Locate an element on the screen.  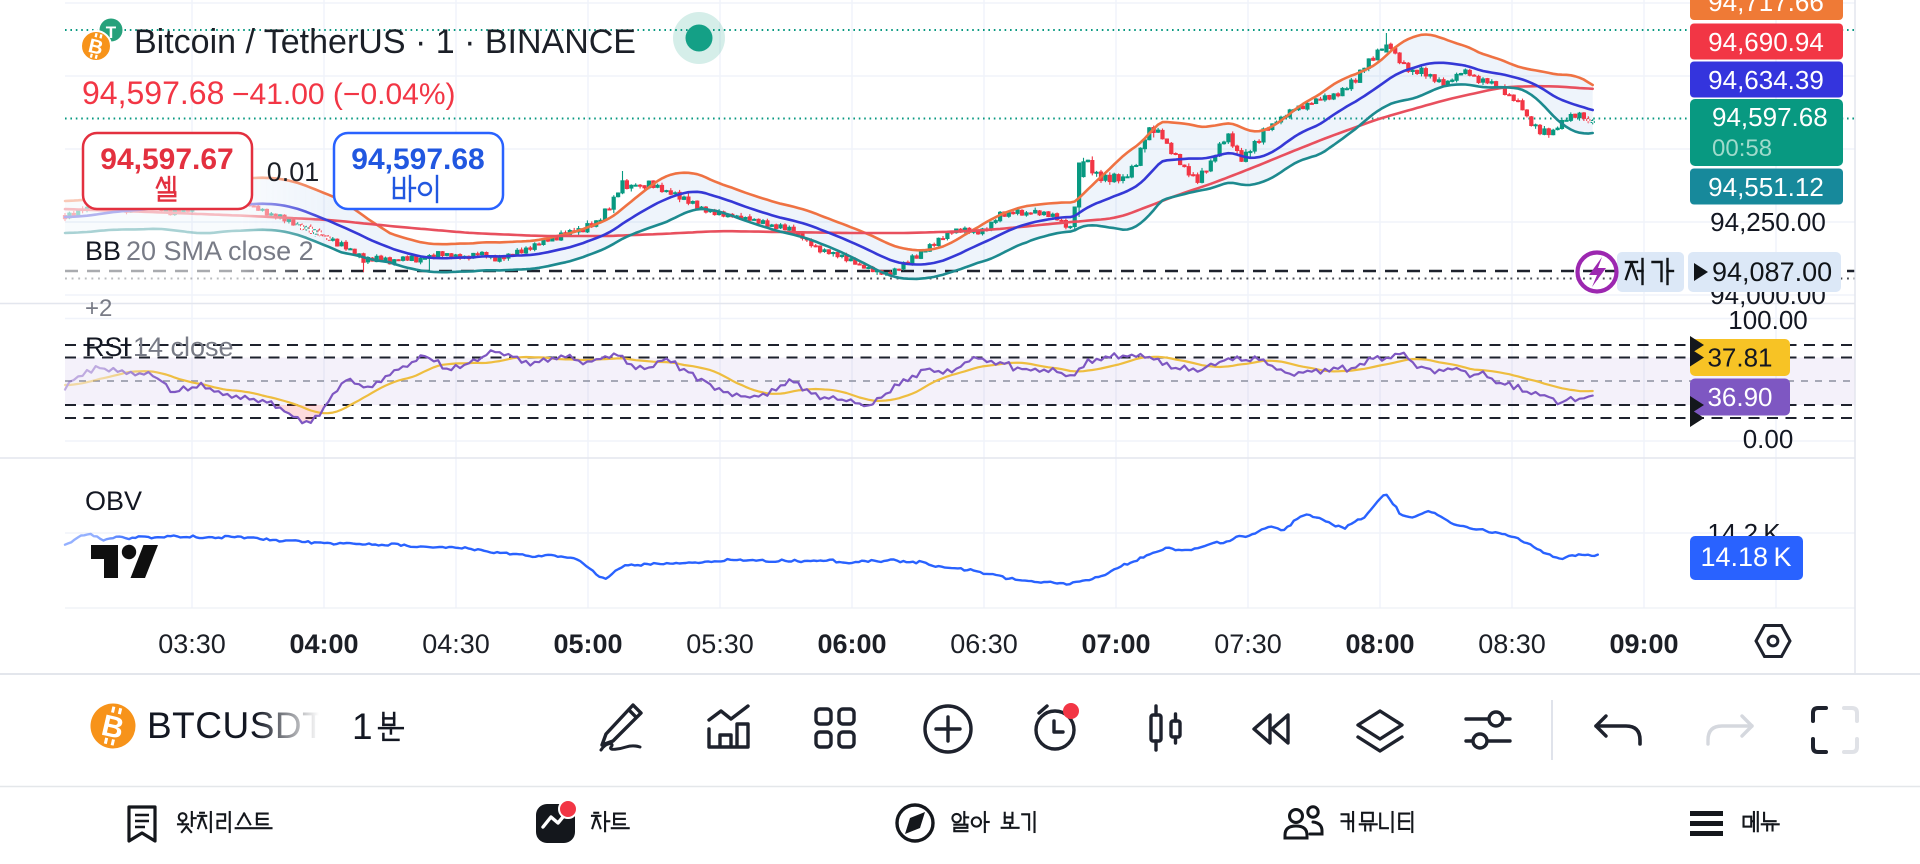
svg-text: 94,597.67 is located at coordinates (166, 159).